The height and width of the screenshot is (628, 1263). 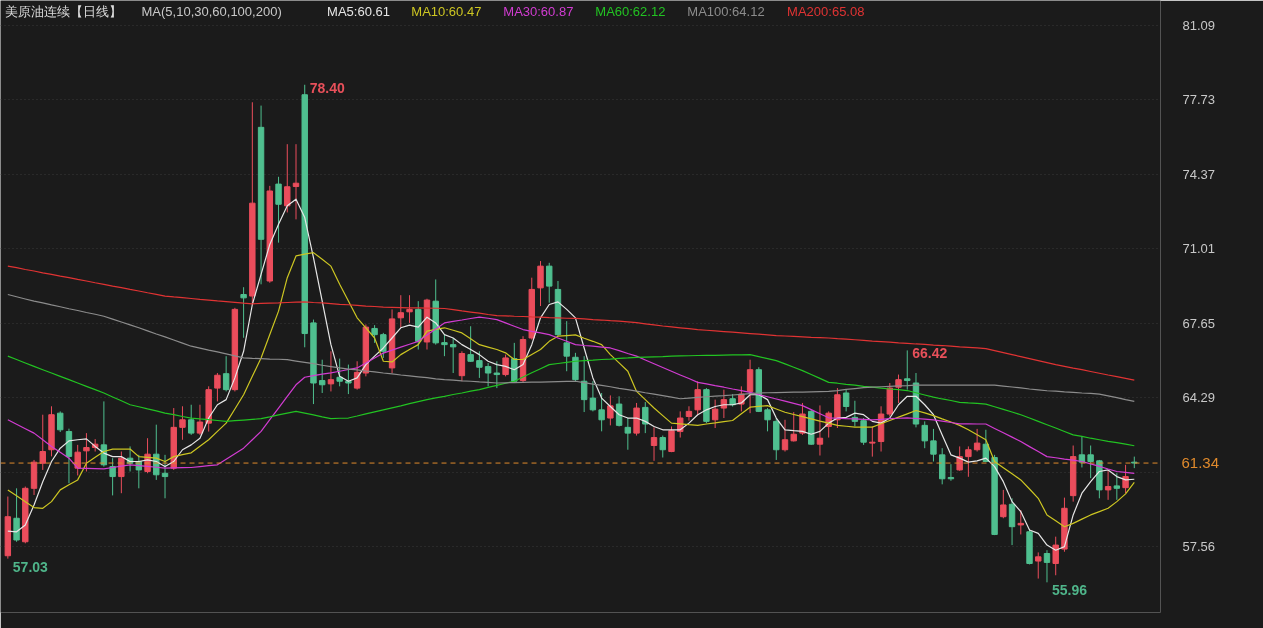 What do you see at coordinates (358, 11) in the screenshot?
I see `text: MA5:60.61` at bounding box center [358, 11].